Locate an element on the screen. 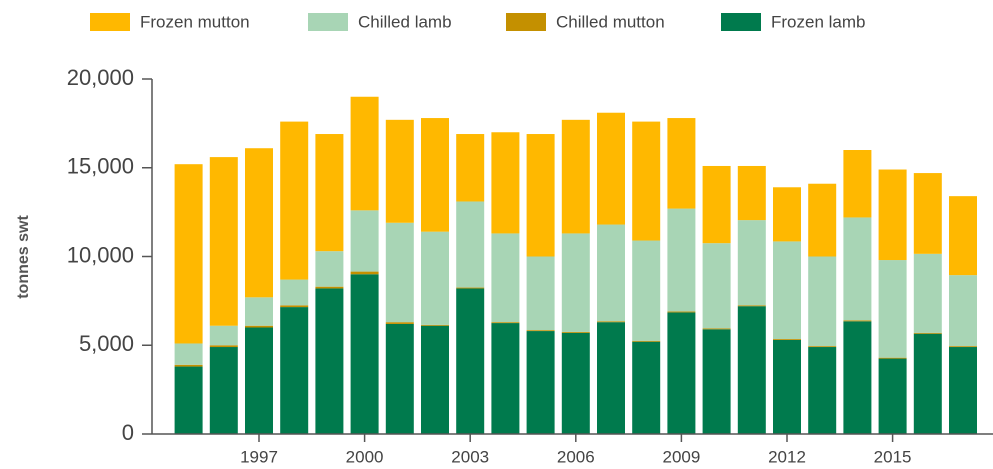 The height and width of the screenshot is (469, 993). y-tick-label: 5,000 is located at coordinates (106, 343).